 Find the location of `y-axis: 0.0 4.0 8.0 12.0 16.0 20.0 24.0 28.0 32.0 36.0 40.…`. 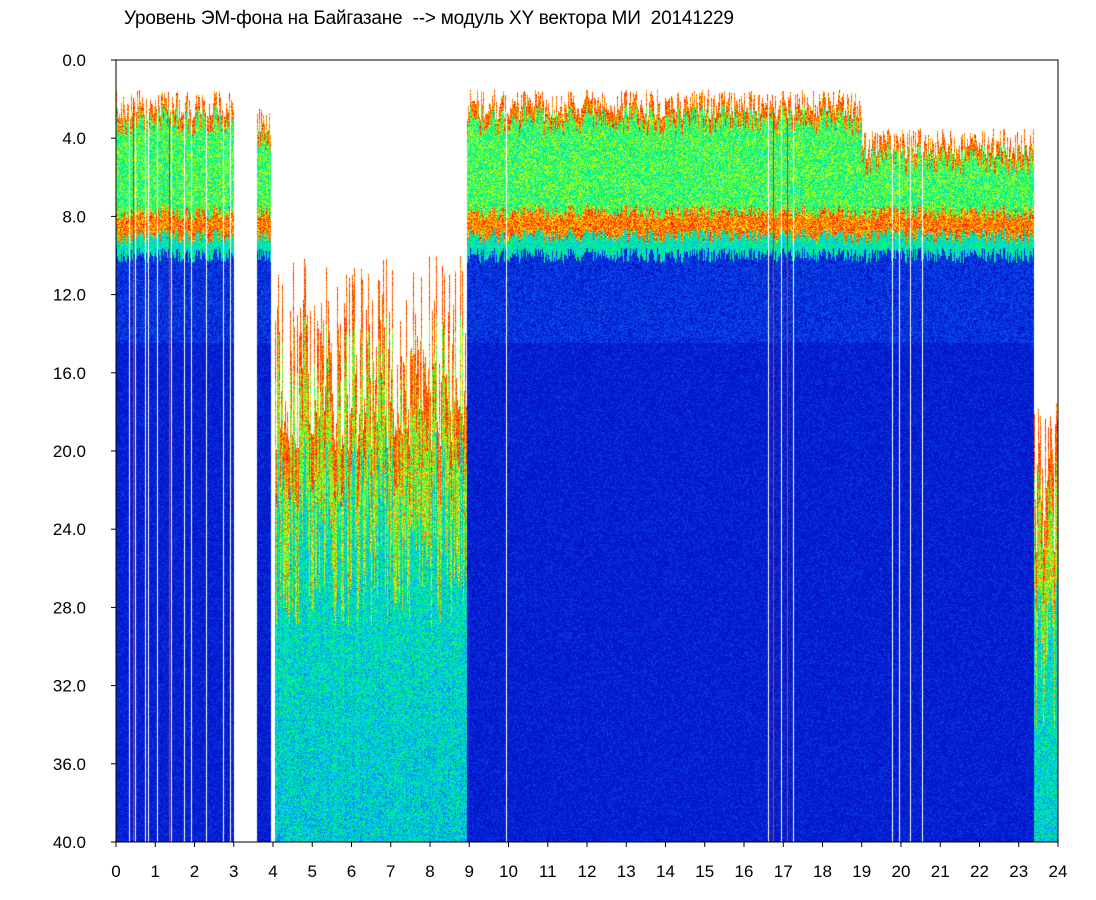

y-axis: 0.0 4.0 8.0 12.0 16.0 20.0 24.0 28.0 32.0 36.0 40.… is located at coordinates (84, 451).